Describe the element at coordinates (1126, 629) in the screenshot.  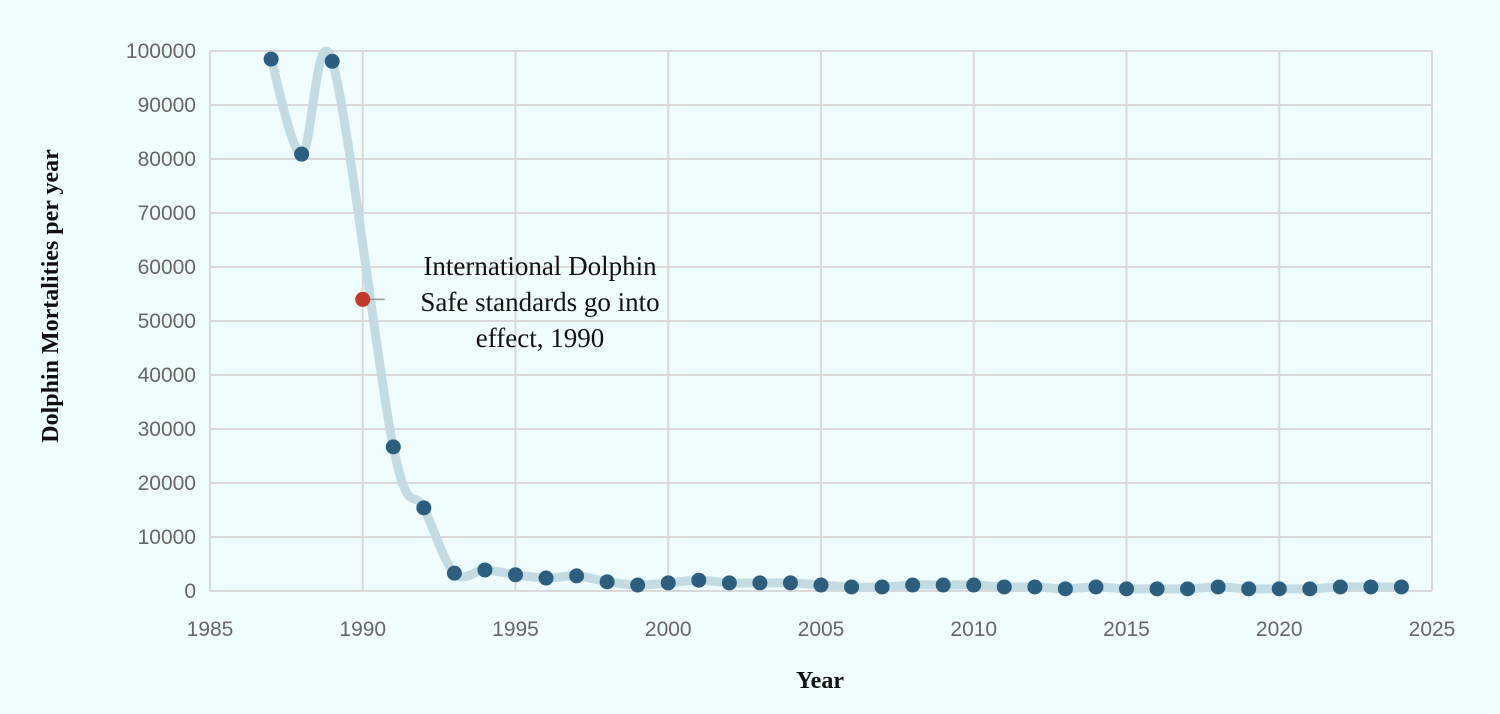
I see `x-tick-label: 2015` at that location.